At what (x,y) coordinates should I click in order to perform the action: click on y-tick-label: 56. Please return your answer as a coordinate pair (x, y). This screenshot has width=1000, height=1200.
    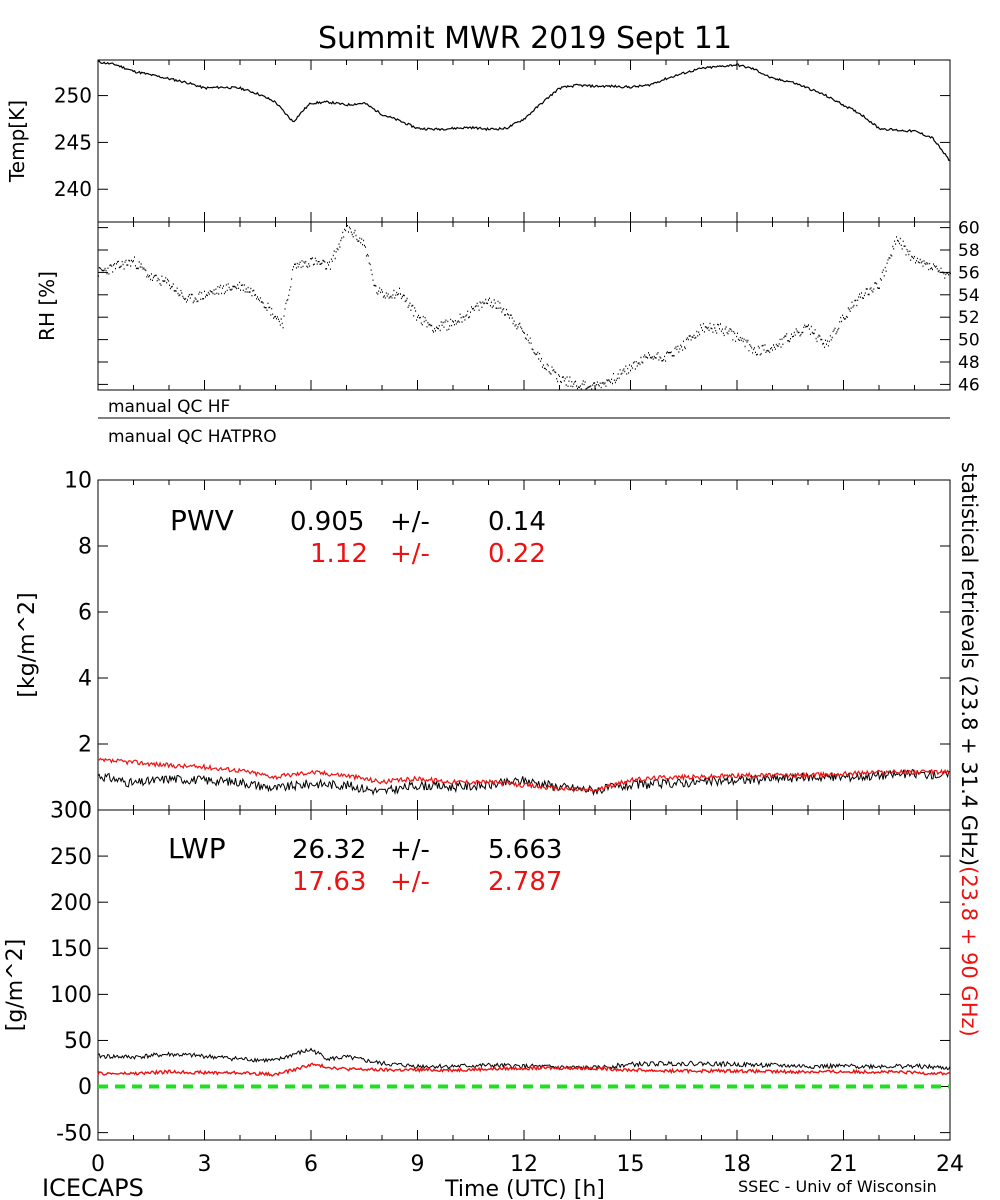
    Looking at the image, I should click on (969, 273).